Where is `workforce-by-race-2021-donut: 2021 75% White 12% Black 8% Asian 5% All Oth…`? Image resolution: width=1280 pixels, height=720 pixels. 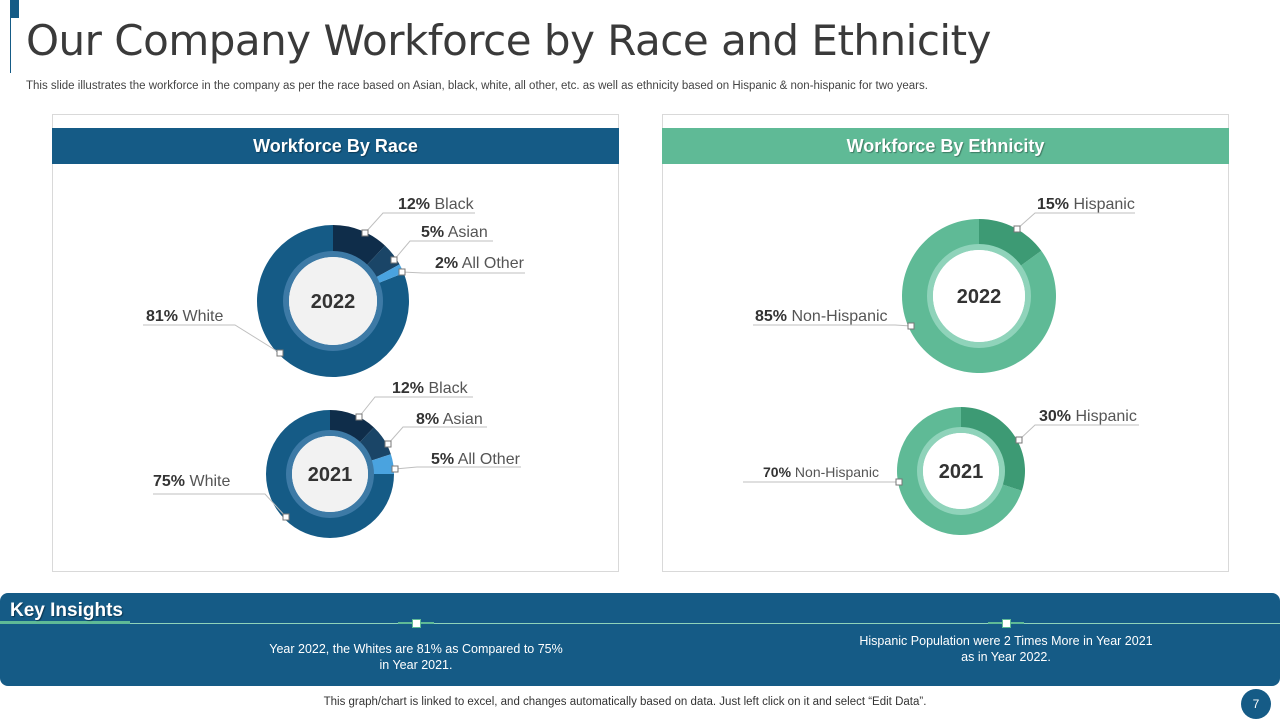
workforce-by-race-2021-donut: 2021 75% White 12% Black 8% Asian 5% All Oth… is located at coordinates (337, 459).